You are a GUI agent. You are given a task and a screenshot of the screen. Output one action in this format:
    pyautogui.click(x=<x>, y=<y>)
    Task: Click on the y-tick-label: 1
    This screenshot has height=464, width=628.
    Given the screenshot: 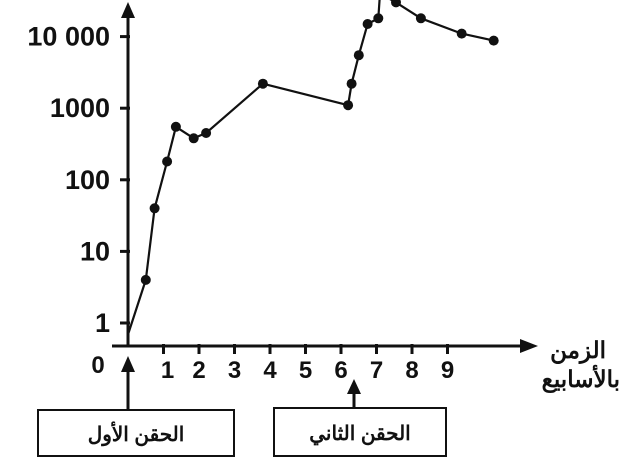 What is the action you would take?
    pyautogui.click(x=102, y=323)
    